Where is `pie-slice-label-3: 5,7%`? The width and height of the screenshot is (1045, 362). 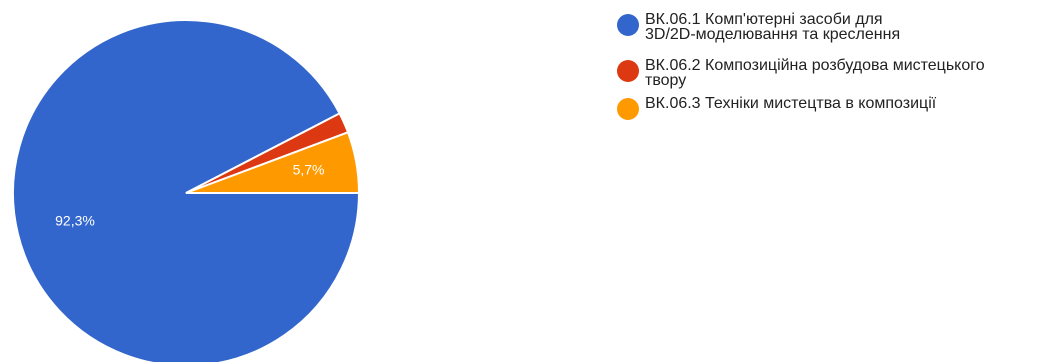 pie-slice-label-3: 5,7% is located at coordinates (309, 169).